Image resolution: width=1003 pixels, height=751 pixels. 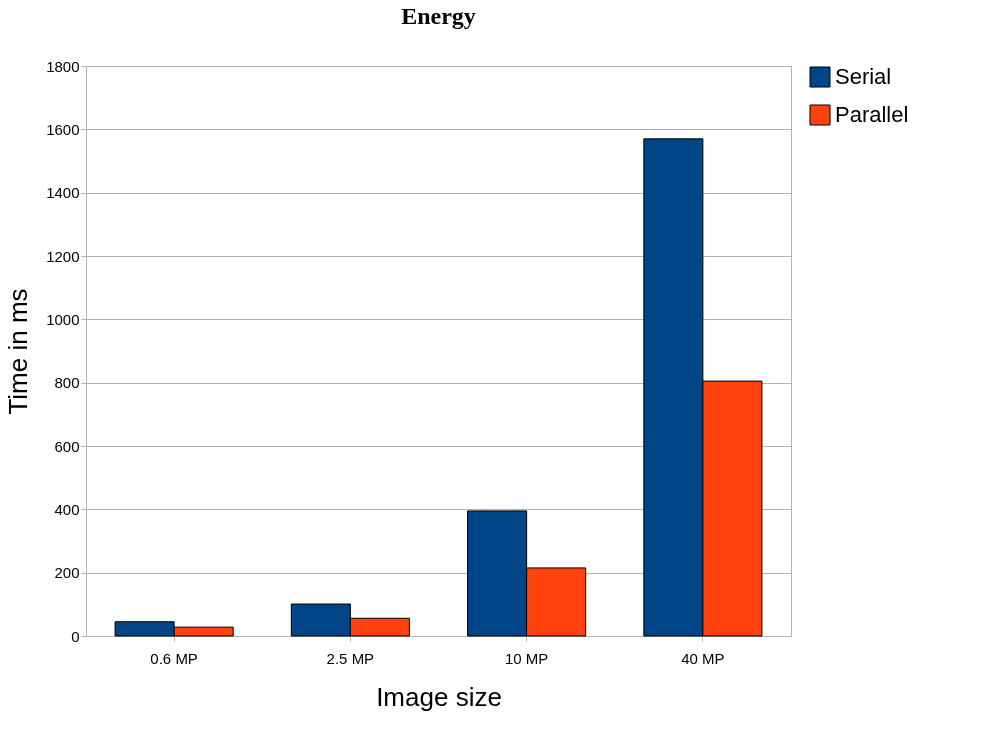 What do you see at coordinates (18, 351) in the screenshot?
I see `y-axis-title: Time in ms` at bounding box center [18, 351].